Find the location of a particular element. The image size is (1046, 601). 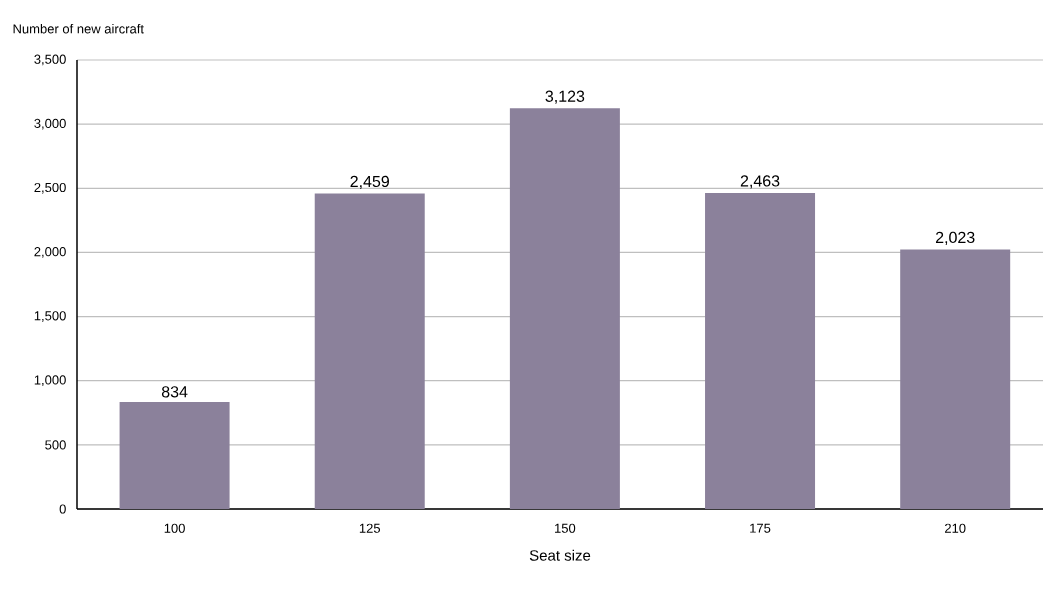

y-tick-label: 2,000 is located at coordinates (50, 252).